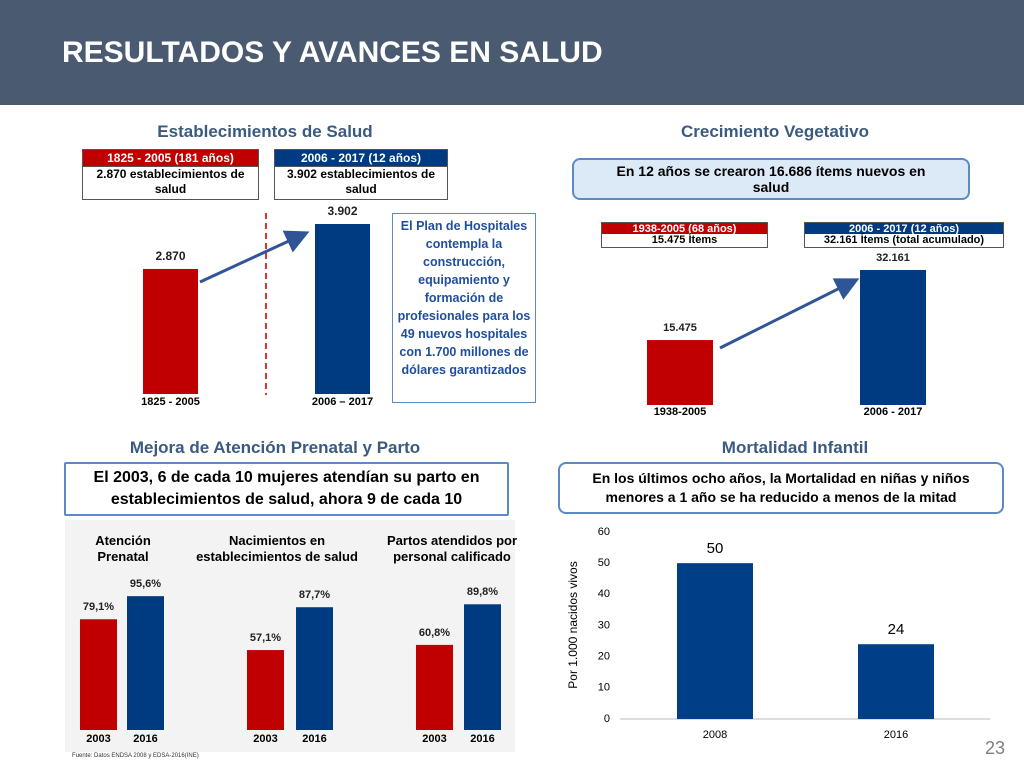  I want to click on box-heading: 1825 - 2005 (181 años), so click(170, 158).